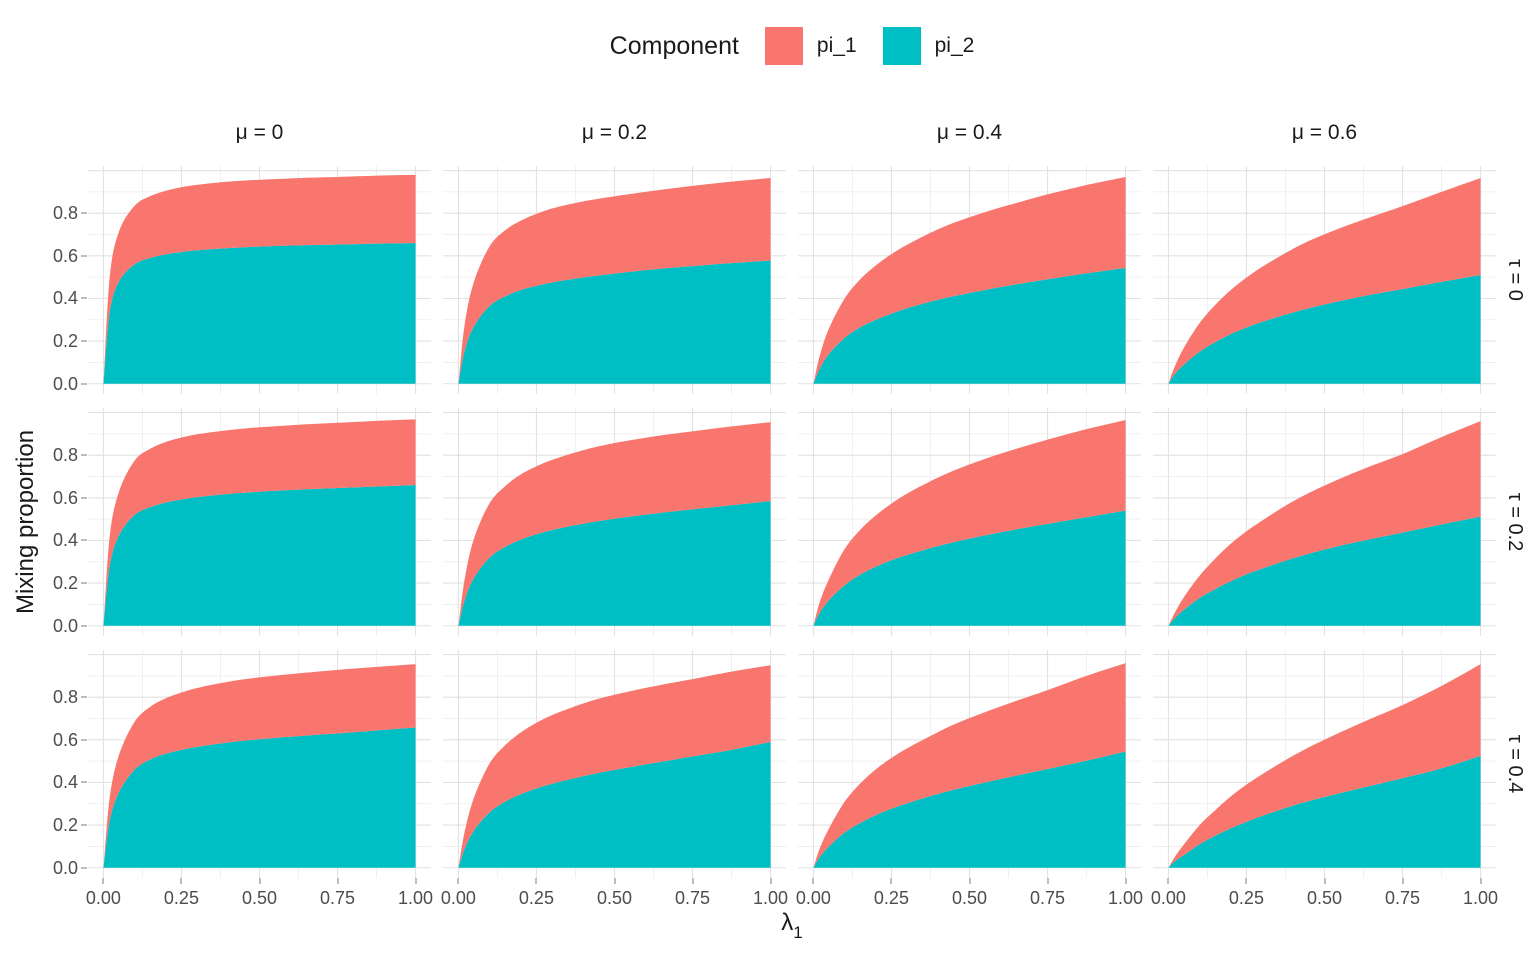 The image size is (1536, 960). What do you see at coordinates (1515, 764) in the screenshot?
I see `facet-row-label-tau-0.4: τ = 0.4` at bounding box center [1515, 764].